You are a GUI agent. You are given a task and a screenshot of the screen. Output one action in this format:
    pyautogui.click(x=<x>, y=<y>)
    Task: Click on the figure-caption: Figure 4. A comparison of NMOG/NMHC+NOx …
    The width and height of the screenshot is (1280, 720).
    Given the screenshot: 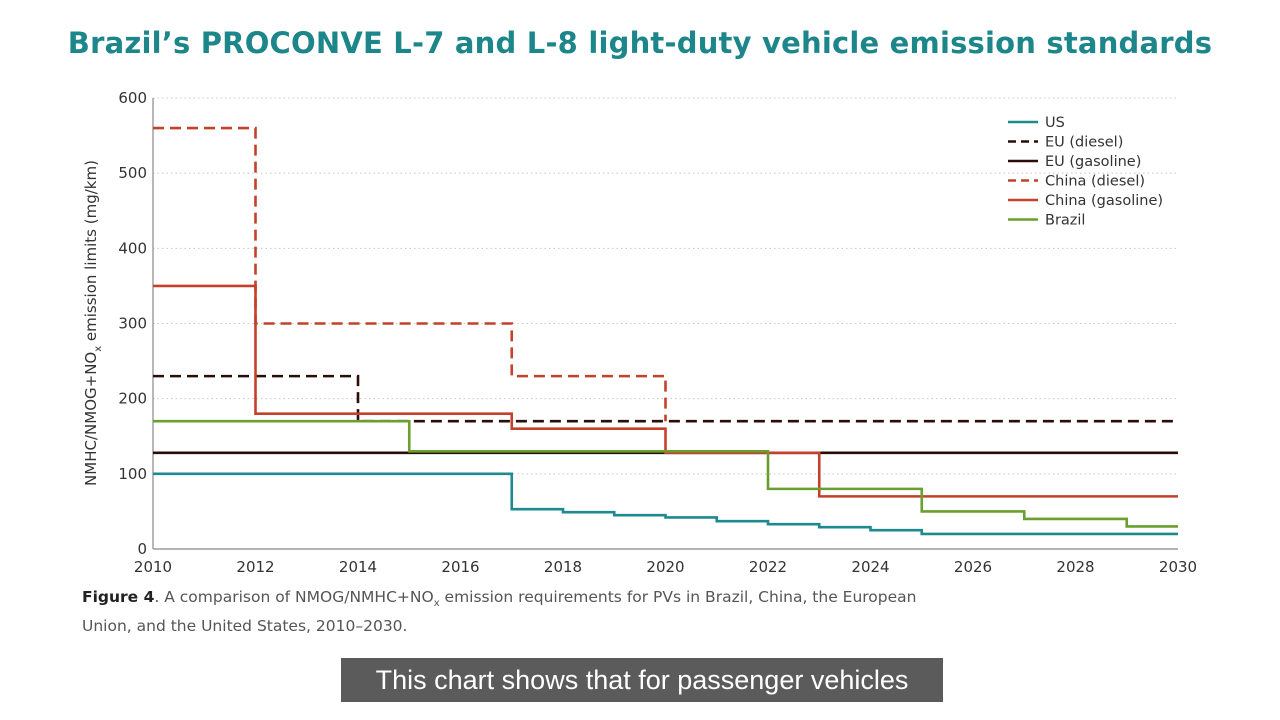 What is the action you would take?
    pyautogui.click(x=512, y=612)
    